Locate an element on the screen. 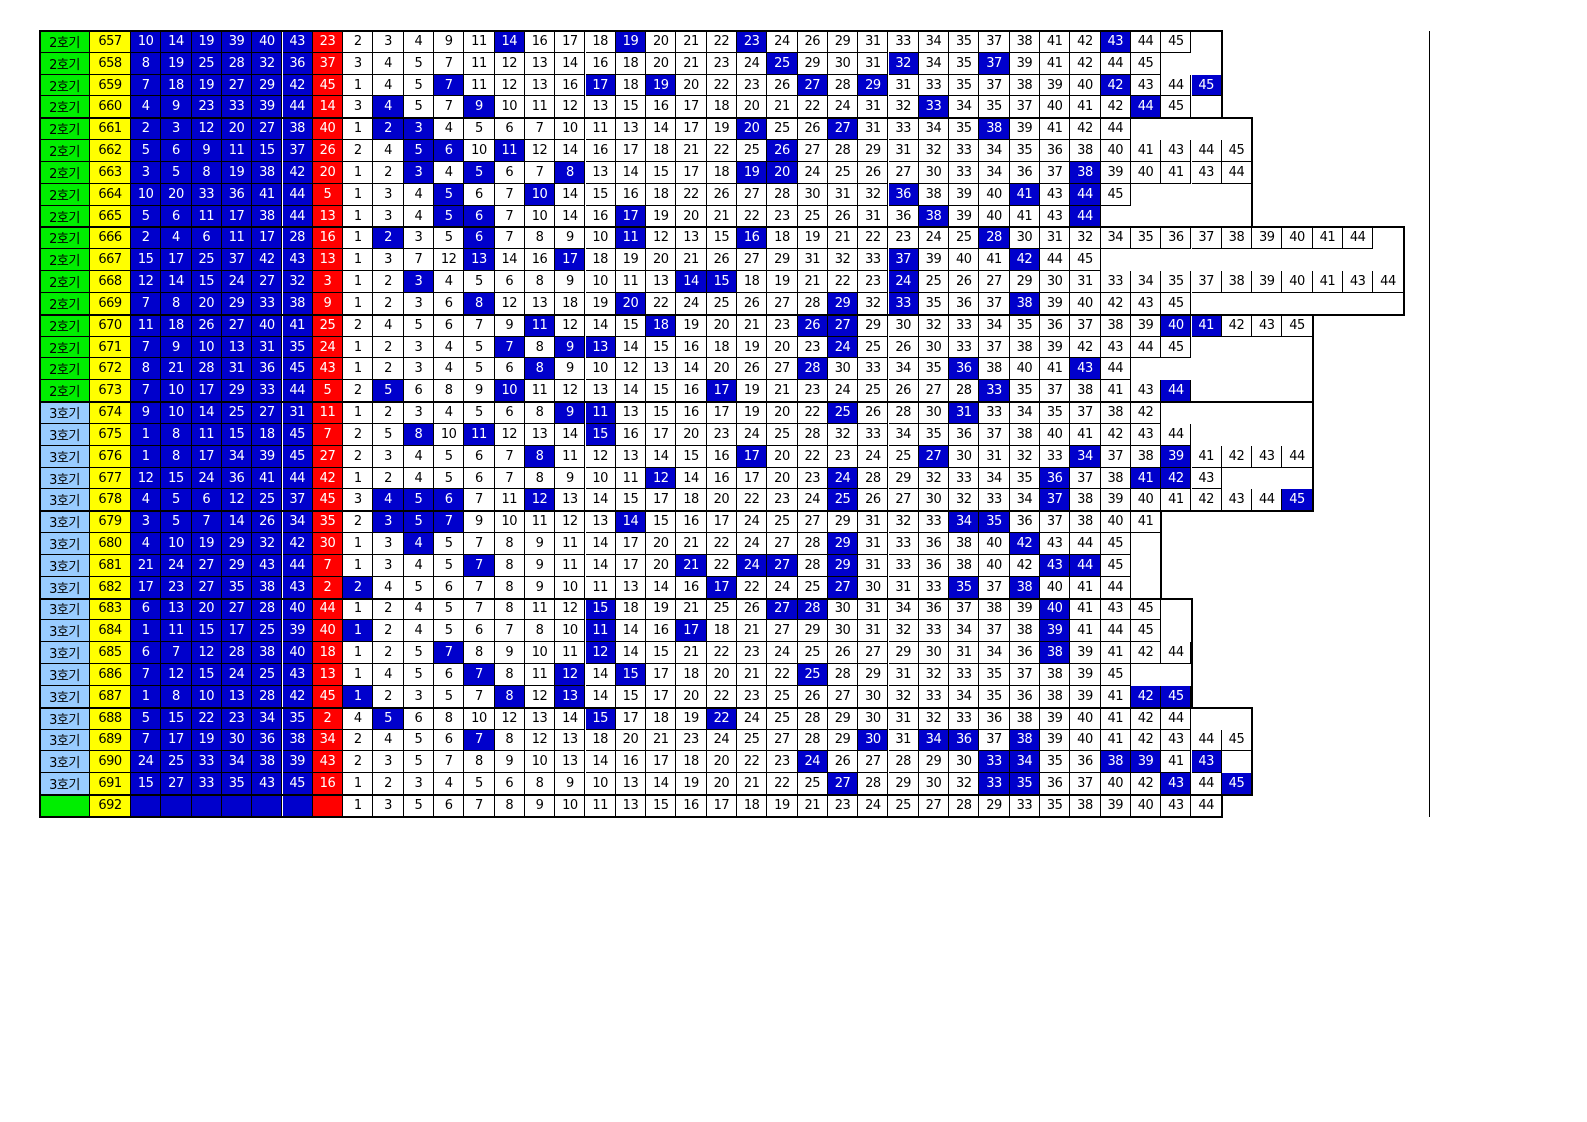  number-cell: 11 is located at coordinates (540, 391).